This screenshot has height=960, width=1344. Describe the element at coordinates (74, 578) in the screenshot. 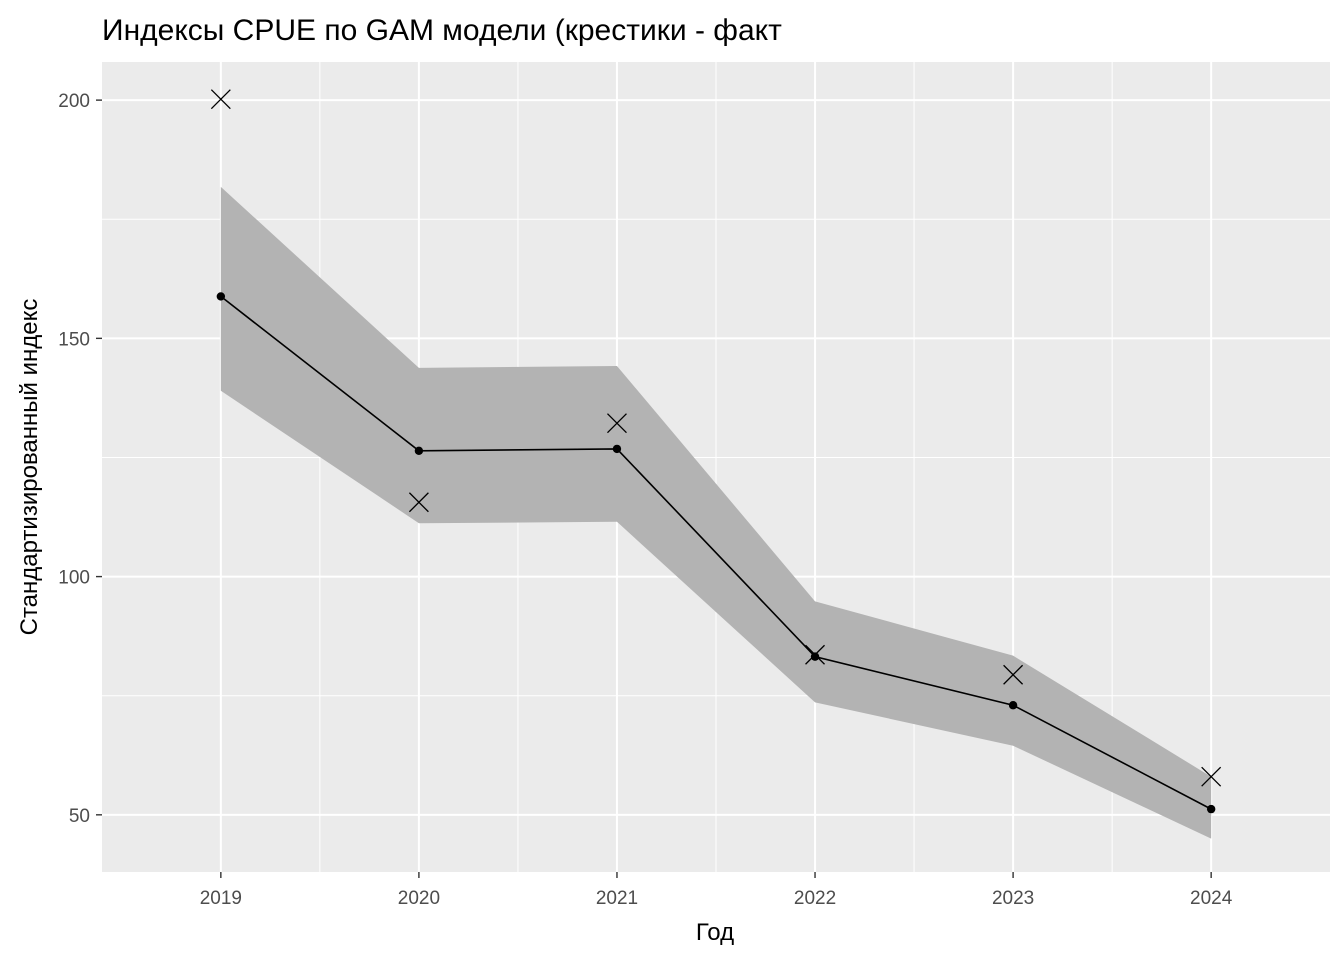

I see `y-tick-label: 100` at that location.